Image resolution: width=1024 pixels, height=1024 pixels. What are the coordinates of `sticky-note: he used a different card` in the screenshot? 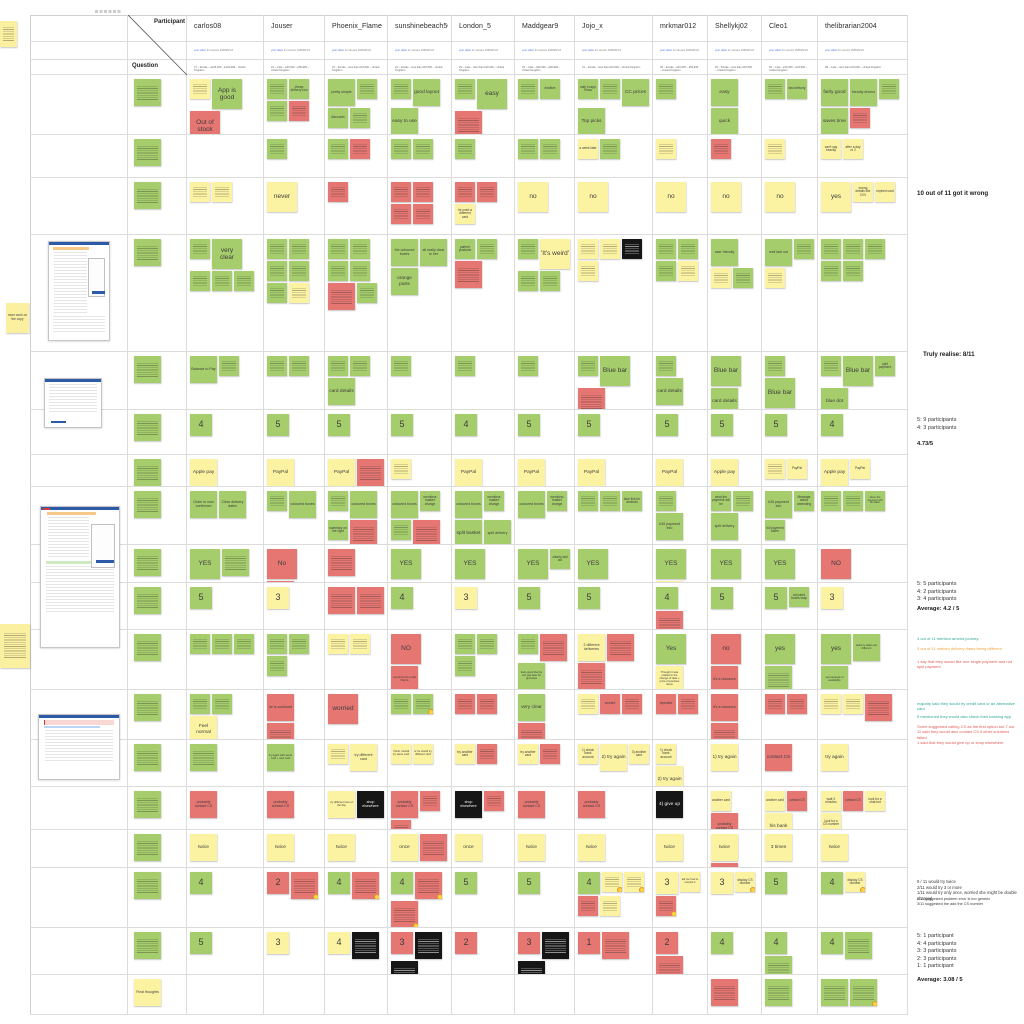 It's located at (465, 214).